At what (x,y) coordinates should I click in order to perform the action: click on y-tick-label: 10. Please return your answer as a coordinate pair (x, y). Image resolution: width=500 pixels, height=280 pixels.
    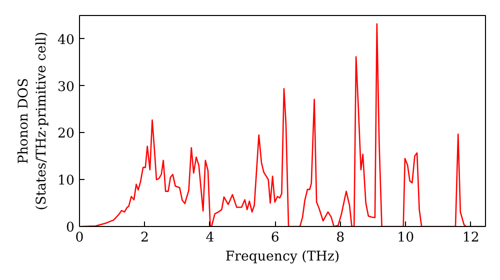
    Looking at the image, I should click on (66, 181).